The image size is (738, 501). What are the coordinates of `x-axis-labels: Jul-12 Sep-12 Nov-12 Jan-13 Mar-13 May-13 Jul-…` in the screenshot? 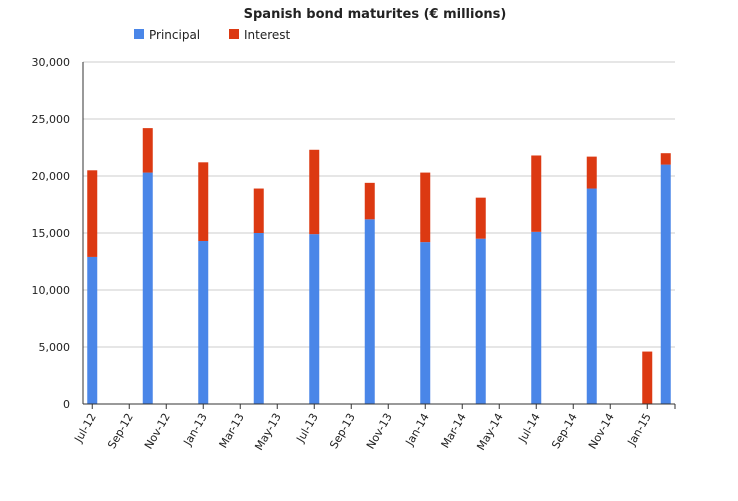 It's located at (362, 432).